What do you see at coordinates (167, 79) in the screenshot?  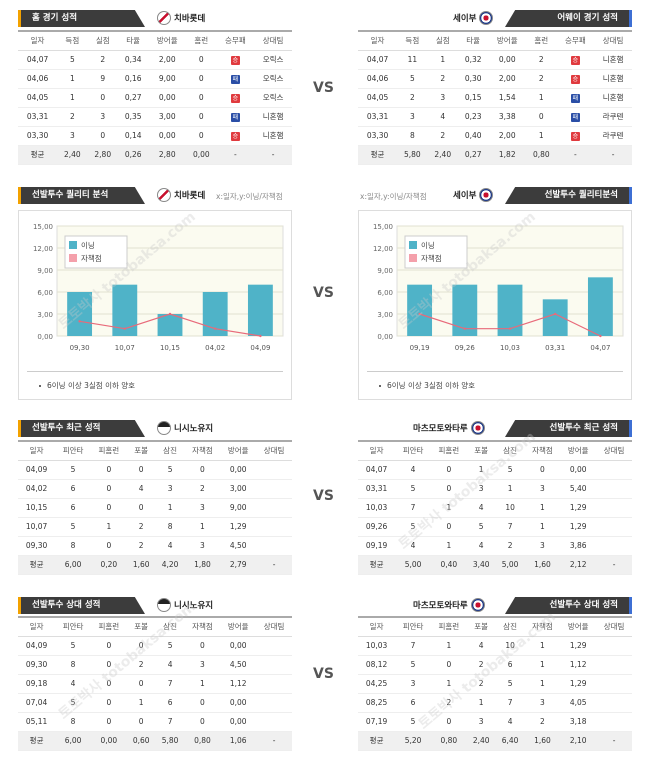 I see `table-cell: 9,00` at bounding box center [167, 79].